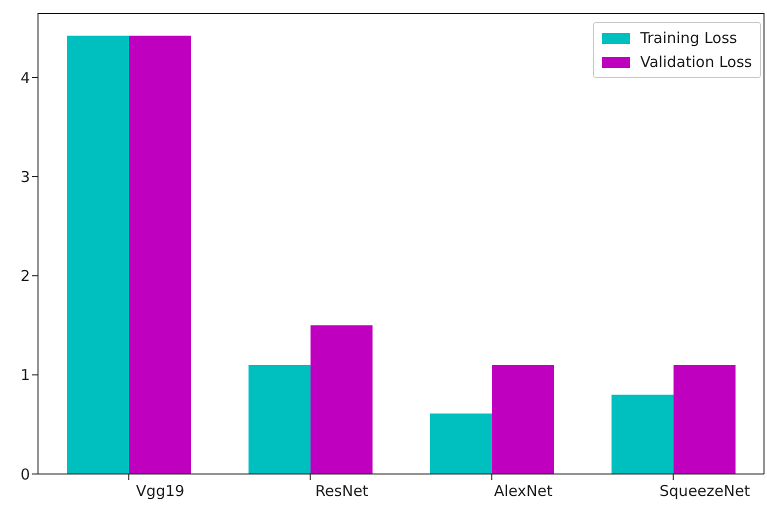 The width and height of the screenshot is (767, 510). What do you see at coordinates (160, 491) in the screenshot?
I see `x-tick-label: Vgg19` at bounding box center [160, 491].